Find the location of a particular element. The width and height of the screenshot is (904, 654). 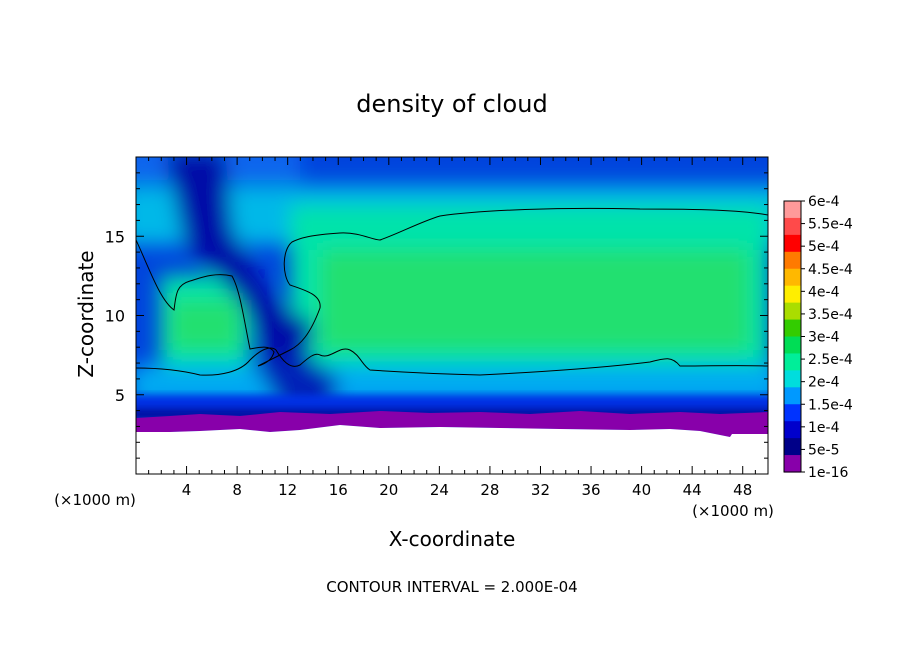

field-core-inner is located at coordinates (535, 300).